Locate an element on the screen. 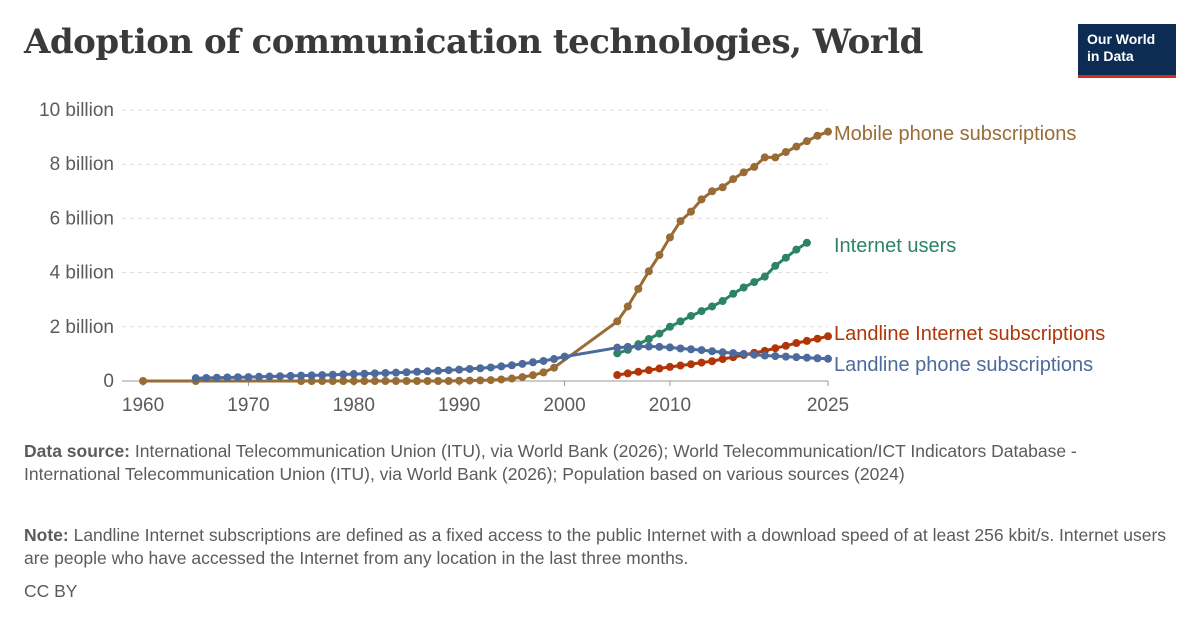 The image size is (1200, 627). owid-logo: Our World in Data is located at coordinates (1127, 51).